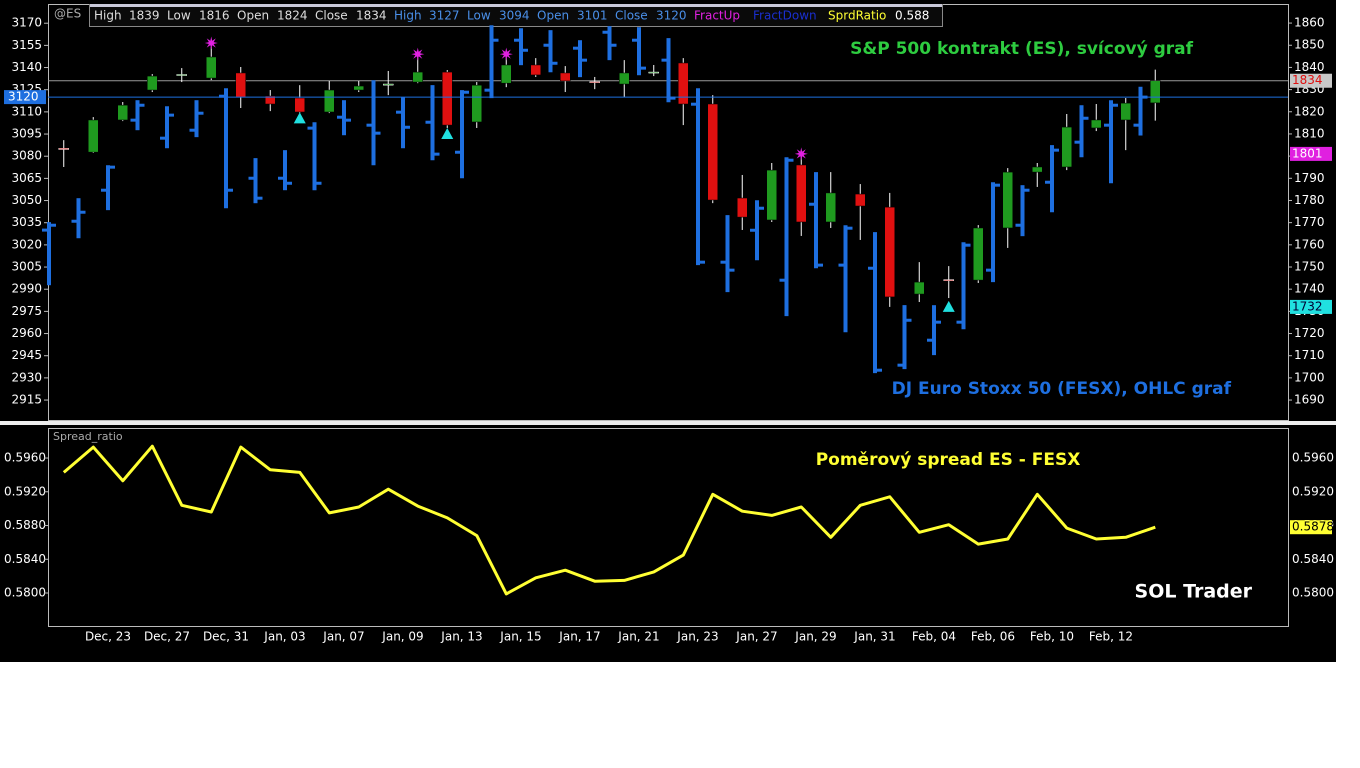 The image size is (1360, 768). What do you see at coordinates (1194, 592) in the screenshot?
I see `annotation: SOL Trader` at bounding box center [1194, 592].